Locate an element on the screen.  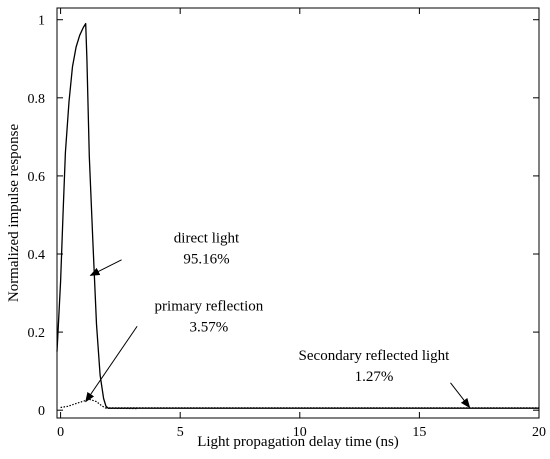
x-axis-label: Light propagation delay time (ns) is located at coordinates (298, 442).